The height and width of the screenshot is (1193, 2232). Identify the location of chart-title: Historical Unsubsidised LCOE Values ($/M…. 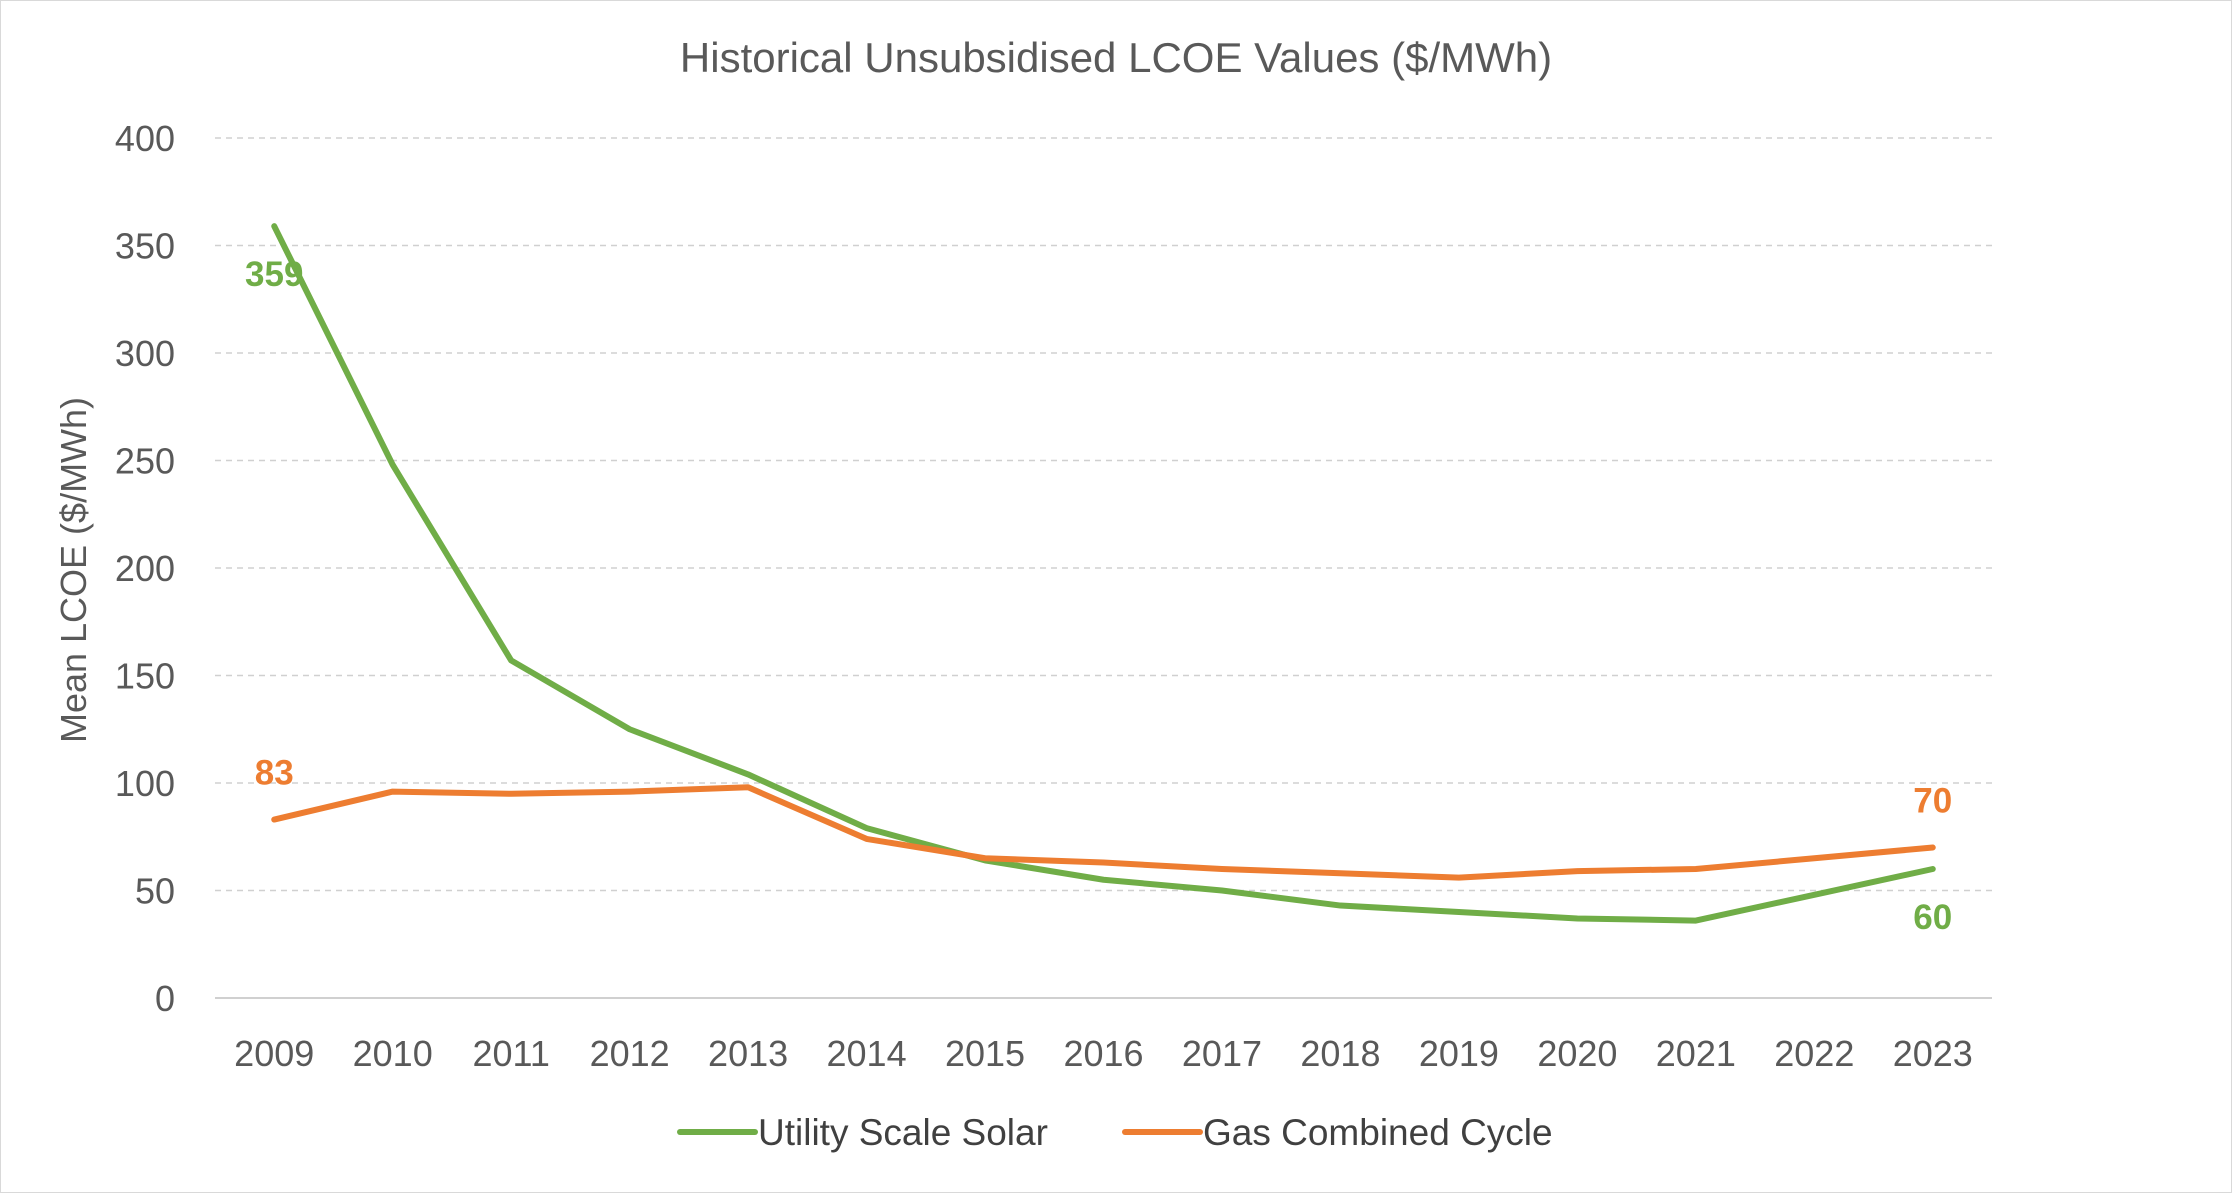
(1116, 57).